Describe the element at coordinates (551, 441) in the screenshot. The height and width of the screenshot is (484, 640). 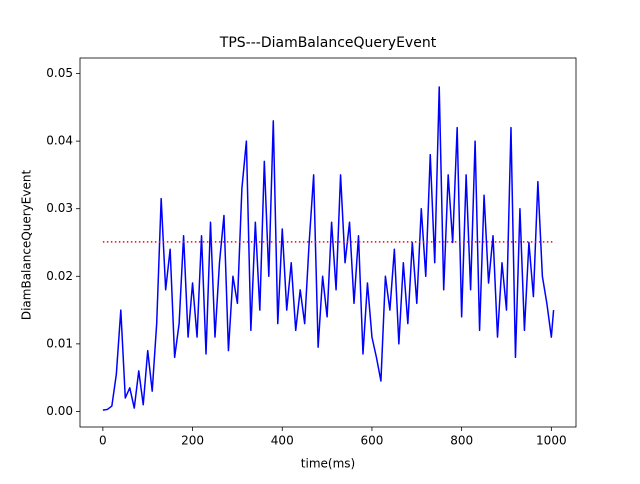
I see `x-tick-label: 1000` at that location.